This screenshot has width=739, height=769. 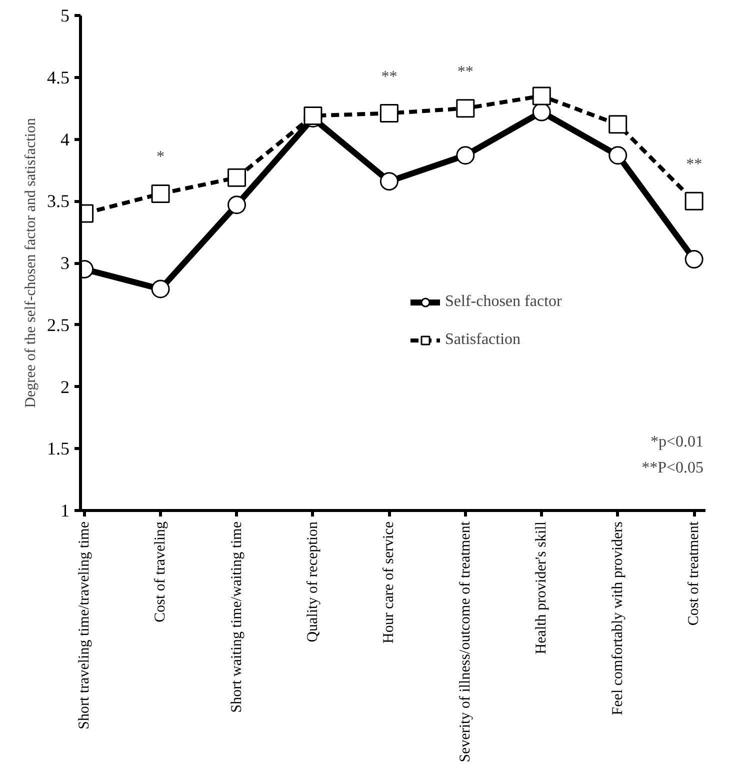 What do you see at coordinates (160, 571) in the screenshot?
I see `x-tick-label: Cost of traveling` at bounding box center [160, 571].